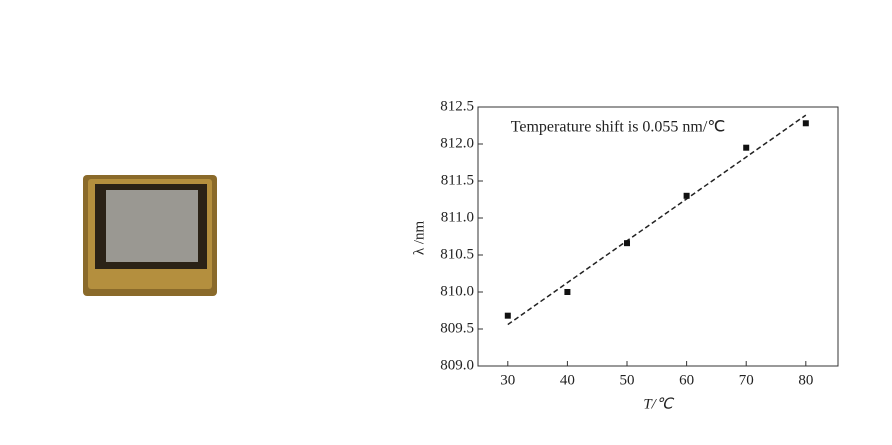 The height and width of the screenshot is (445, 892). I want to click on y-tick-label: 812.5, so click(457, 106).